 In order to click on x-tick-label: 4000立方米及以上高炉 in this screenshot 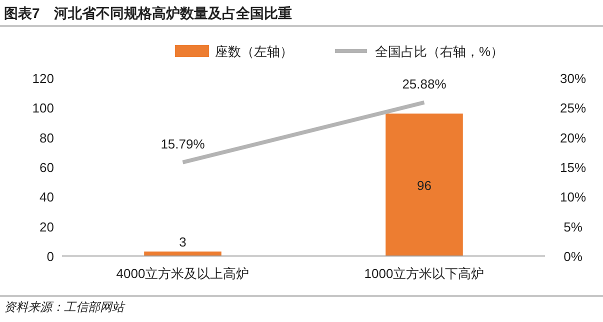, I will do `click(183, 273)`.